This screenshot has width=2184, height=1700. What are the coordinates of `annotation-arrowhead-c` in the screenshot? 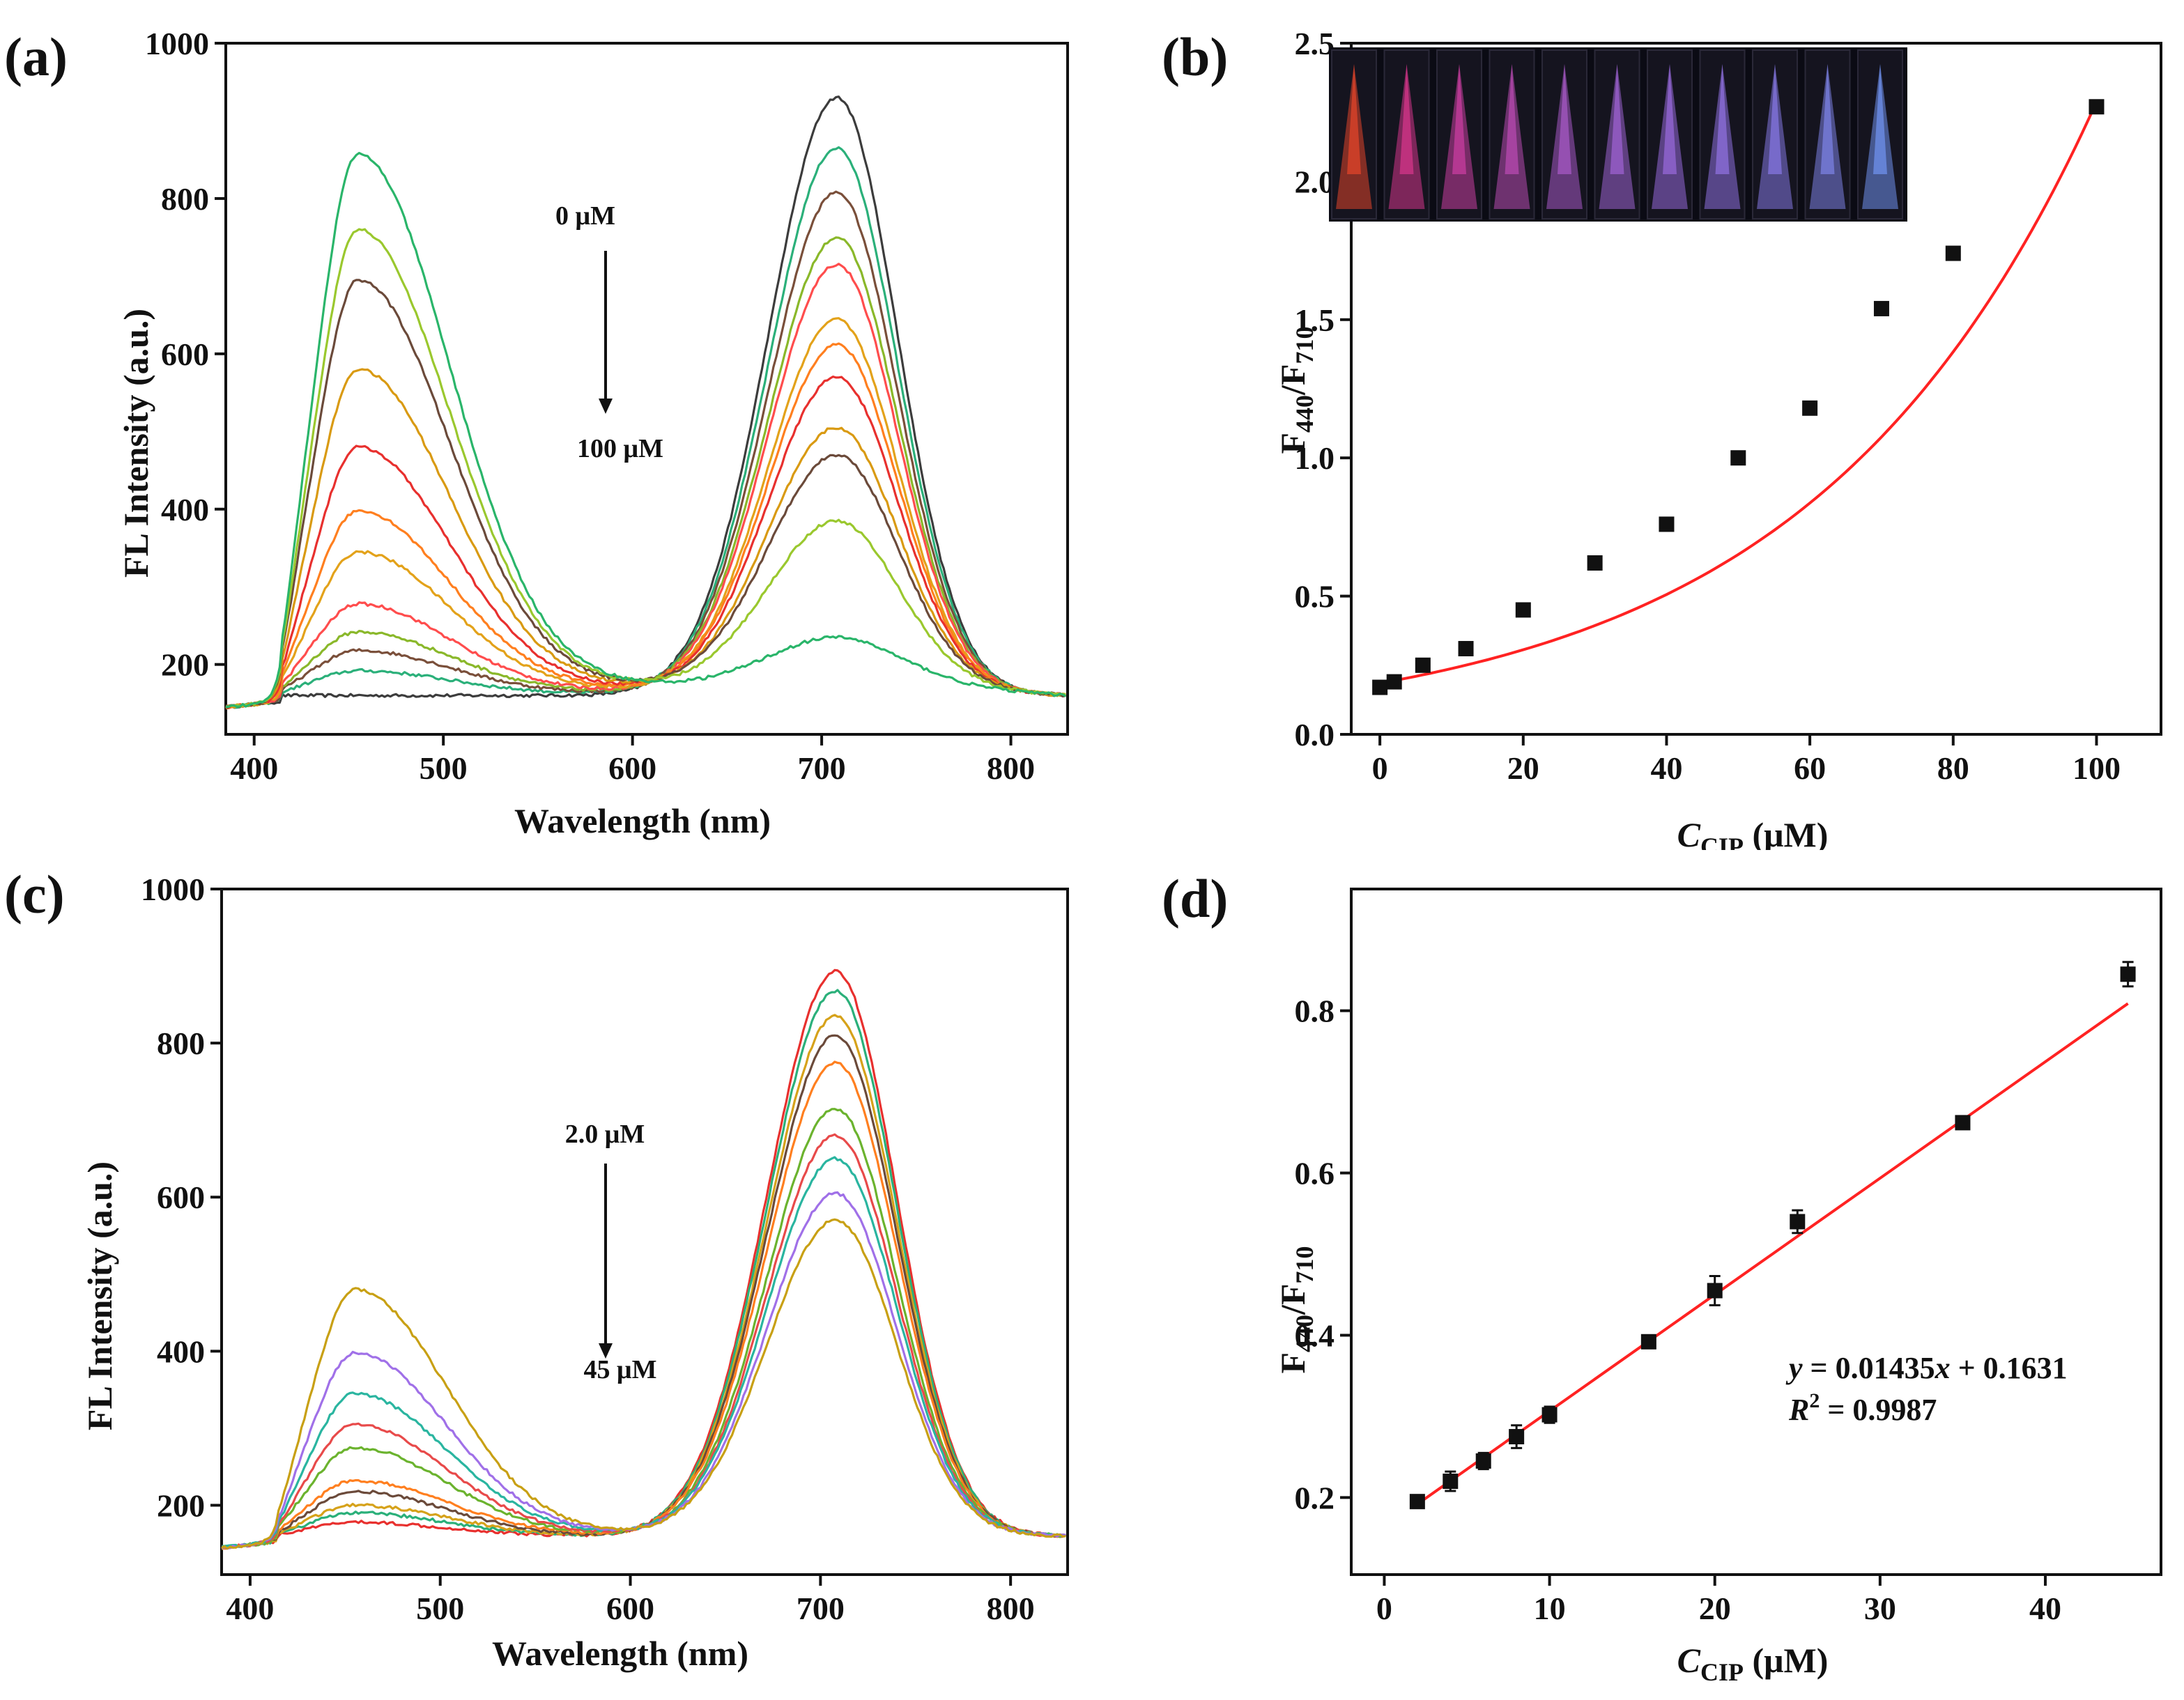 It's located at (606, 1351).